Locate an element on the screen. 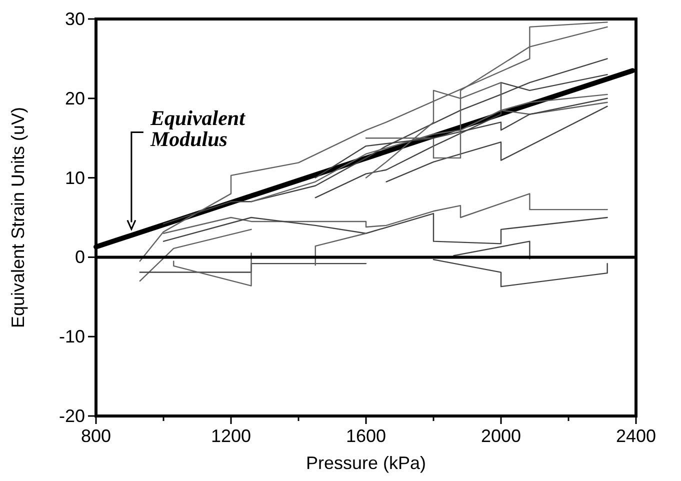  x-tick-label: 800 is located at coordinates (96, 436).